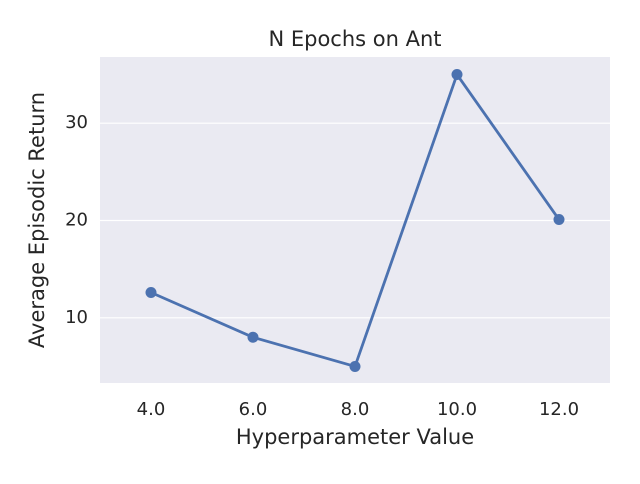 This screenshot has width=640, height=484. Describe the element at coordinates (76, 122) in the screenshot. I see `y-tick-label: 30` at that location.